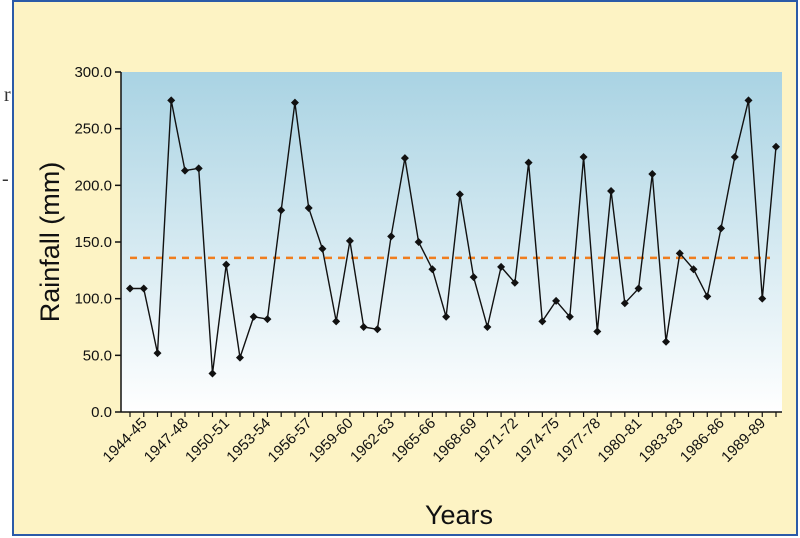 The width and height of the screenshot is (800, 538). Describe the element at coordinates (93, 185) in the screenshot. I see `y-tick-label: 200.0` at that location.